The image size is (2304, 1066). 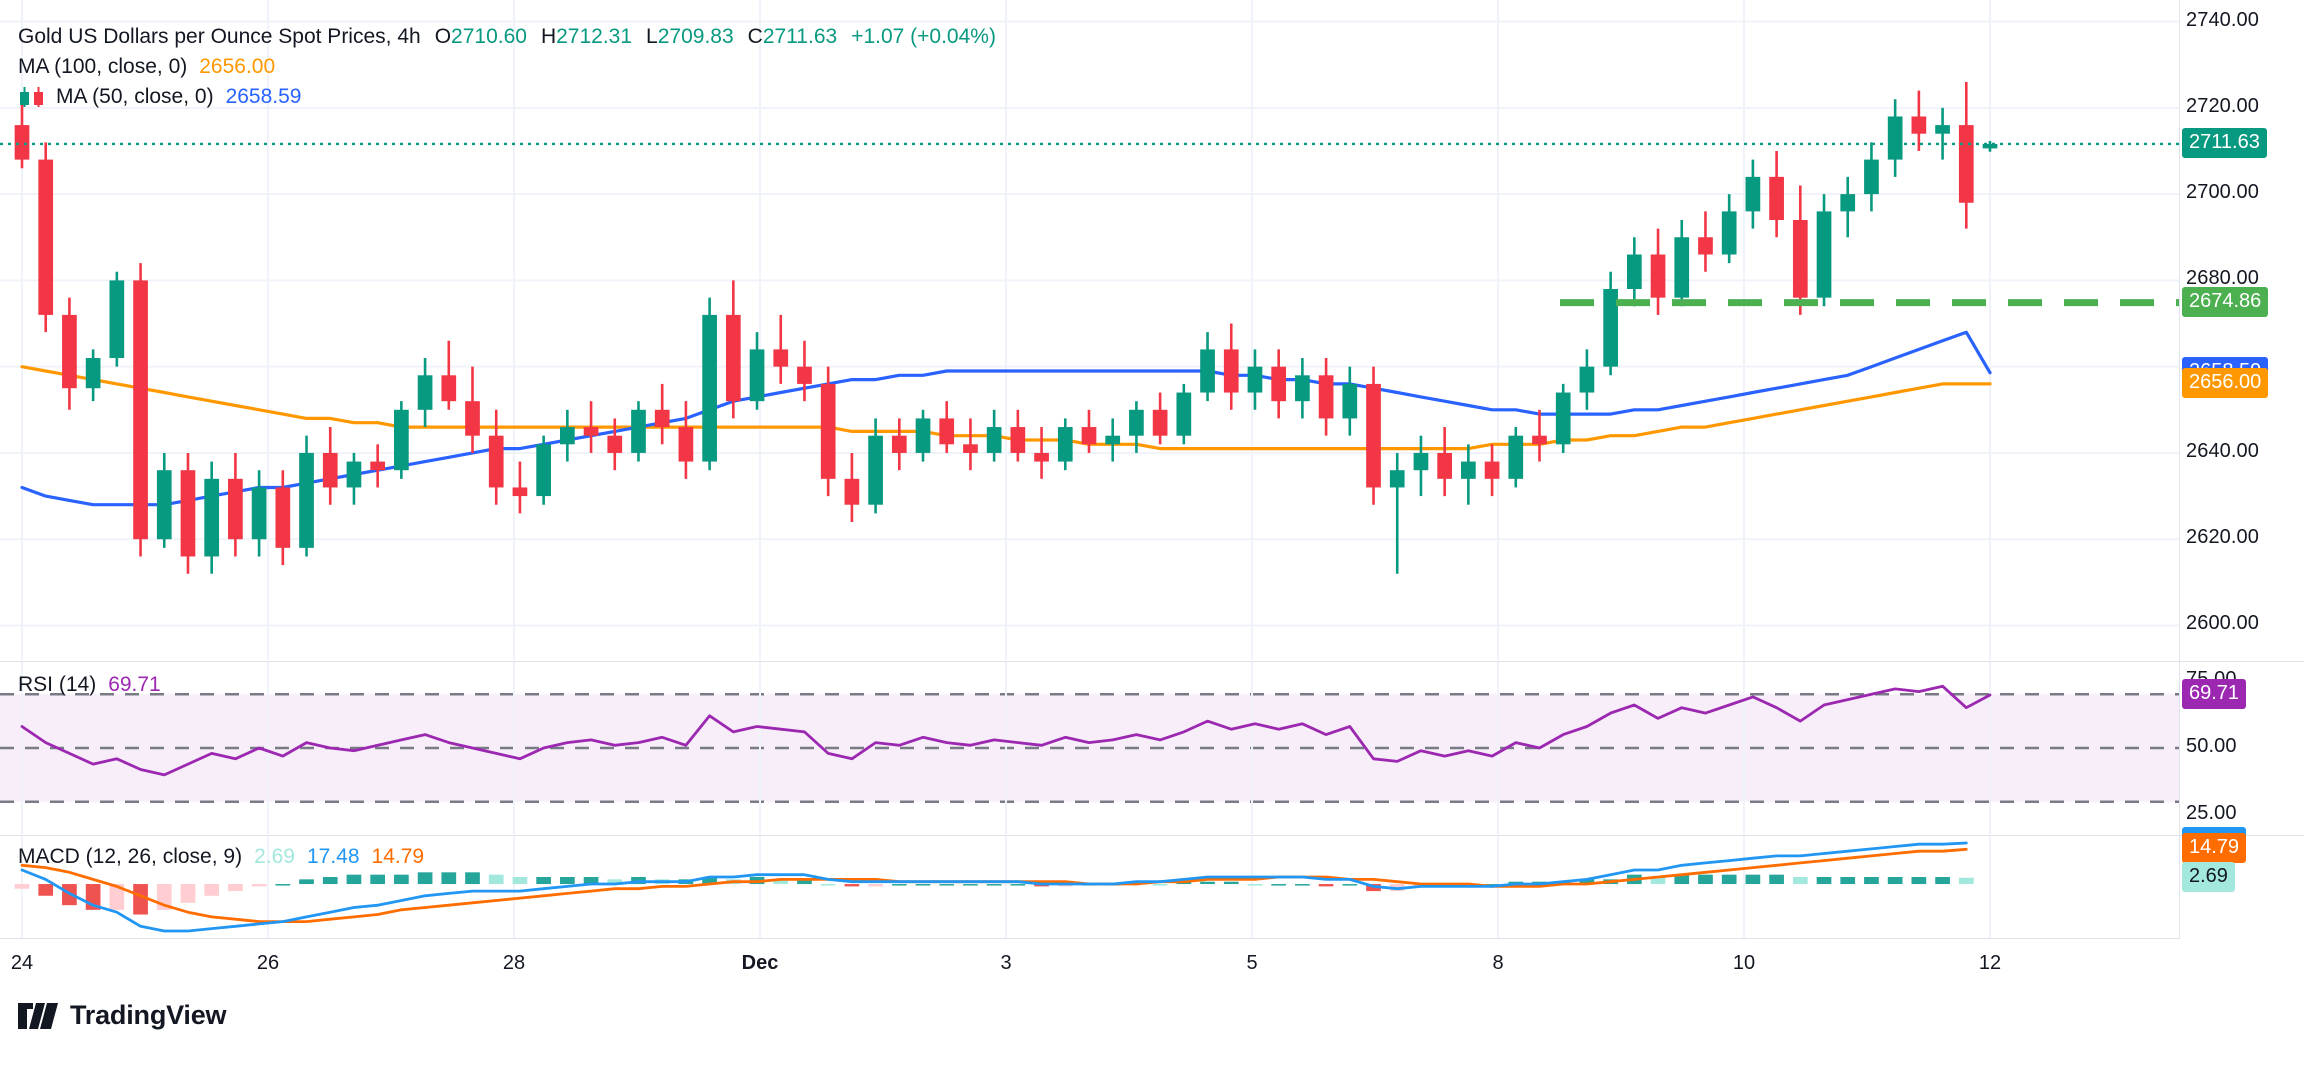 What do you see at coordinates (1990, 963) in the screenshot?
I see `time-tick-label: 12` at bounding box center [1990, 963].